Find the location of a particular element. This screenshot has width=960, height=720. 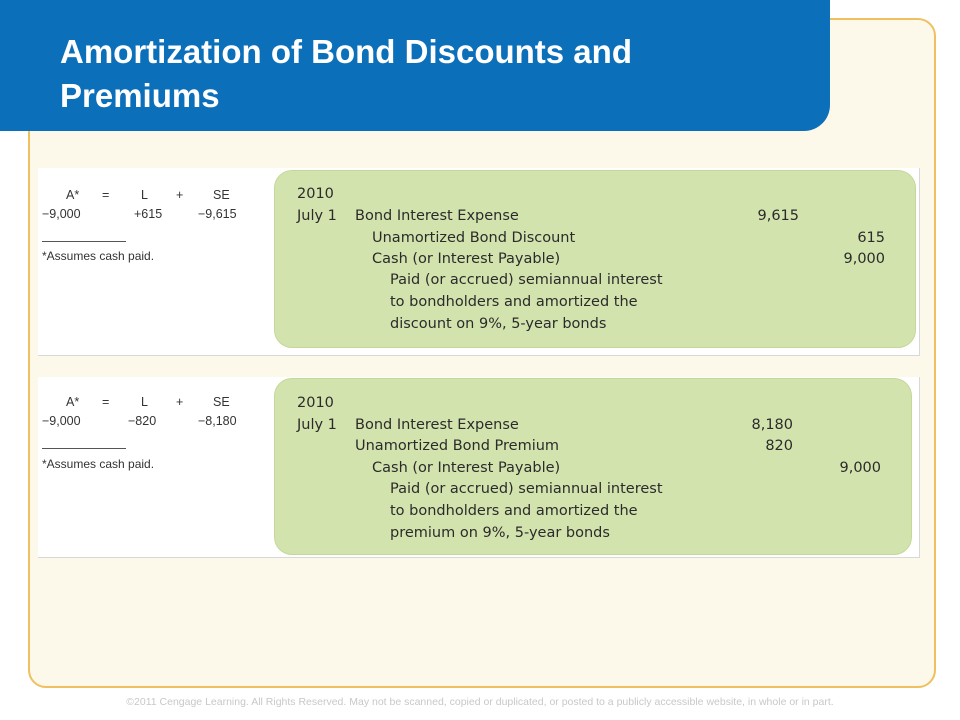

equation-value-equity: −8,180 is located at coordinates (217, 421).